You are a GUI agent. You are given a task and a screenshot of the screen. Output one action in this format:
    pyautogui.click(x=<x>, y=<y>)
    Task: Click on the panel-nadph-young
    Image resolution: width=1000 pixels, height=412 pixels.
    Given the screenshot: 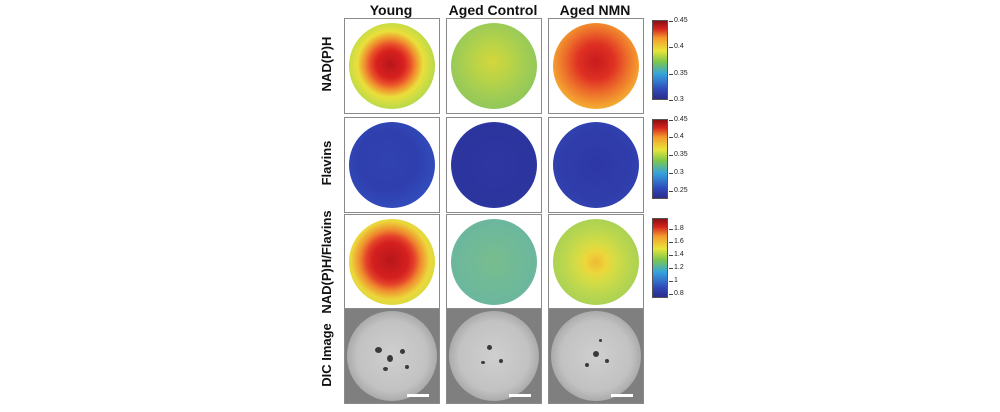 What is the action you would take?
    pyautogui.click(x=392, y=66)
    